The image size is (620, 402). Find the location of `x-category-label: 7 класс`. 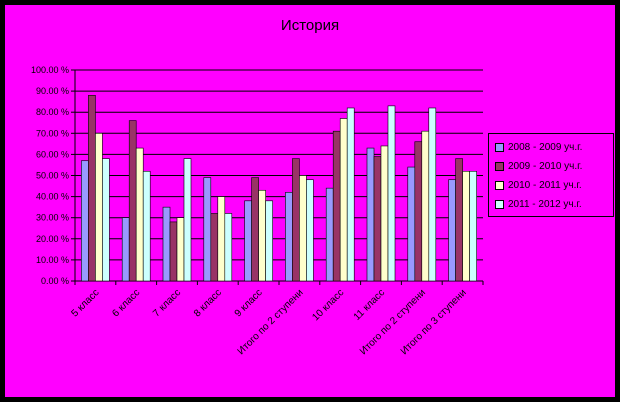

x-category-label: 7 класс is located at coordinates (167, 303).